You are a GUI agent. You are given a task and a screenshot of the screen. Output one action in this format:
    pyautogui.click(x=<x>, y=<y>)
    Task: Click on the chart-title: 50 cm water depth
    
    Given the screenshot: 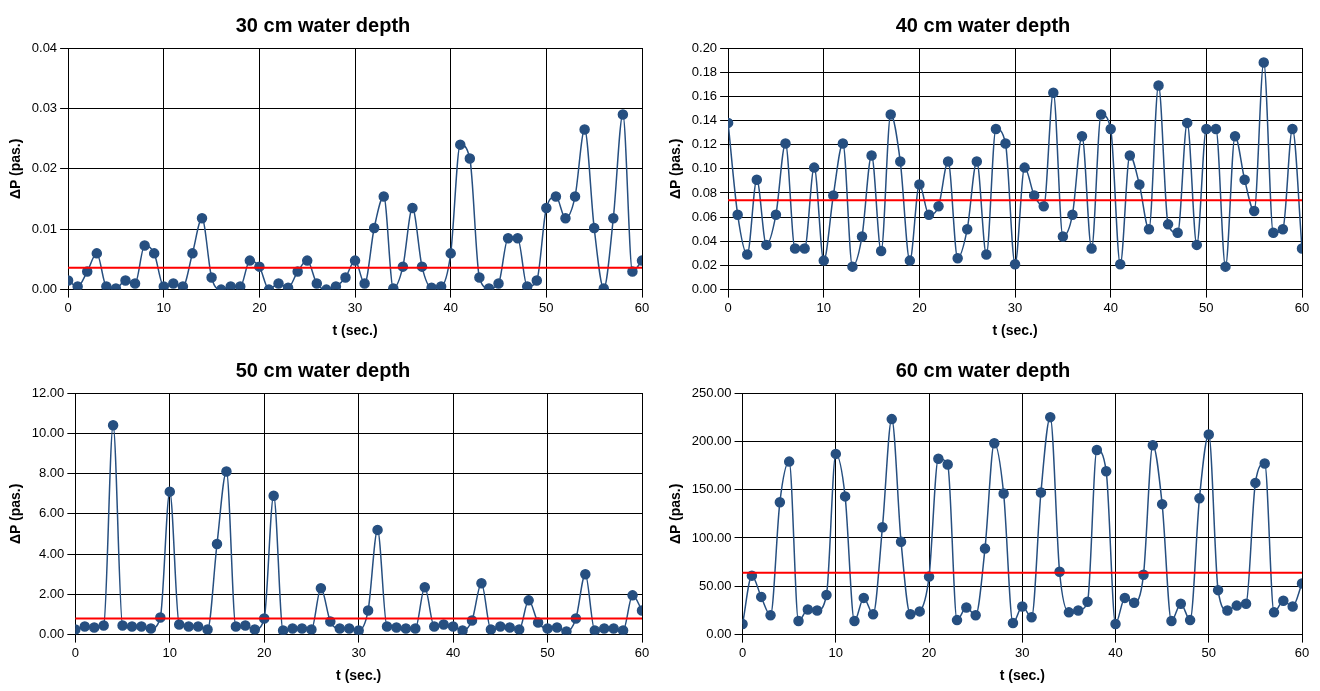 What is the action you would take?
    pyautogui.click(x=323, y=369)
    